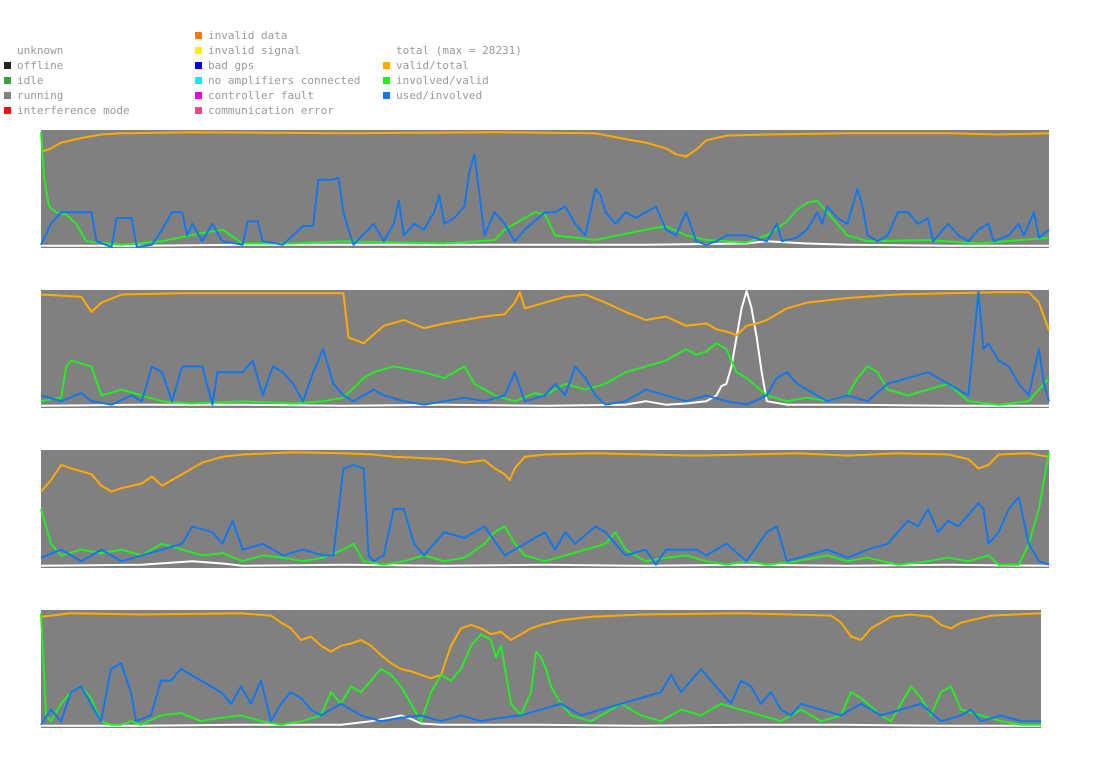 The height and width of the screenshot is (764, 1095). Describe the element at coordinates (248, 35) in the screenshot. I see `legend-label: invalid data` at that location.